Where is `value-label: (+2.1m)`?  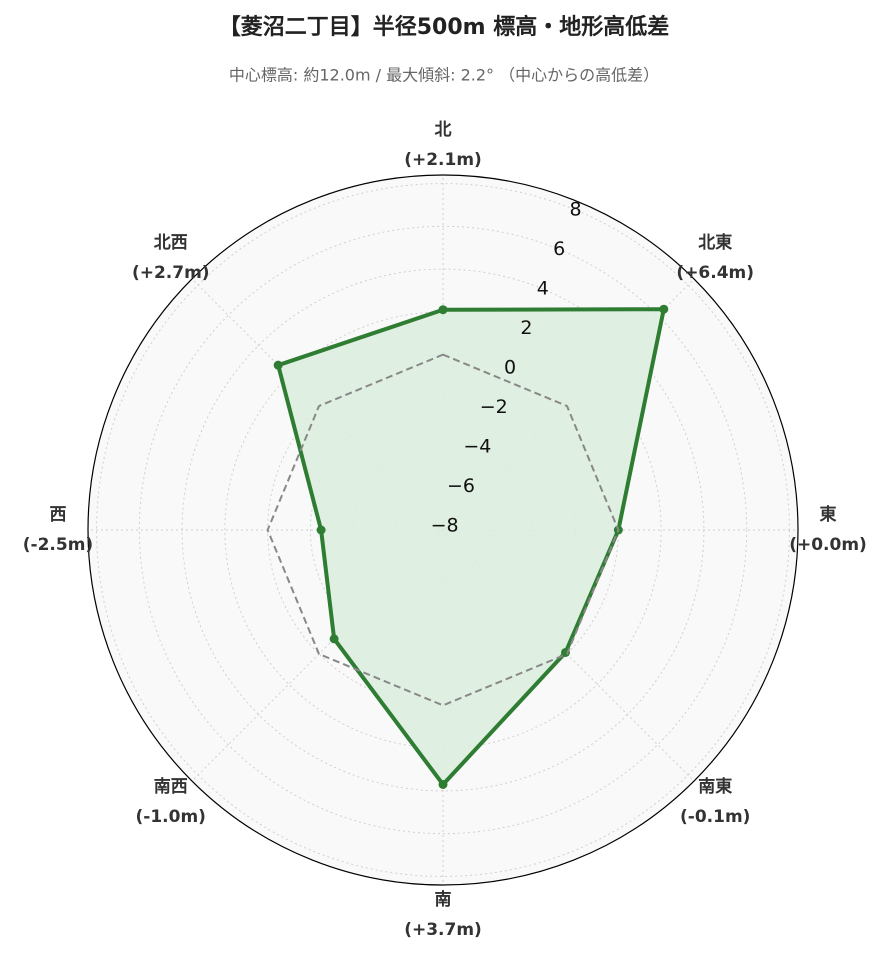 value-label: (+2.1m) is located at coordinates (443, 160).